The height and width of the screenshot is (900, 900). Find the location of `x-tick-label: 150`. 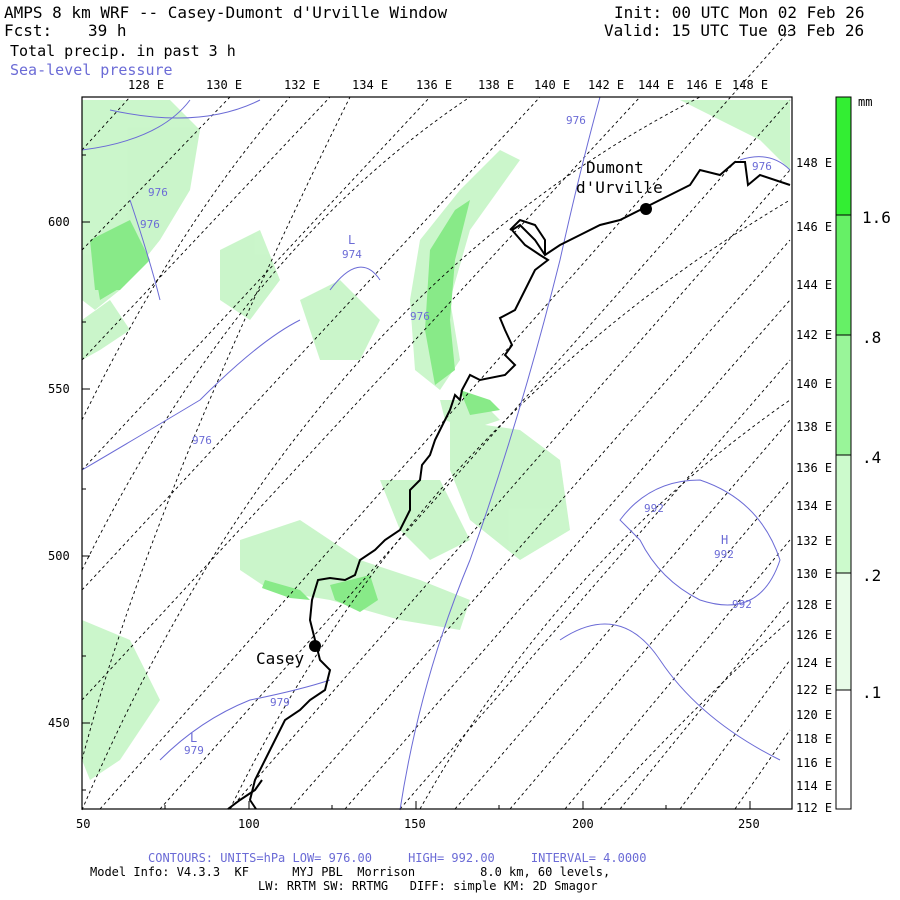

x-tick-label: 150 is located at coordinates (415, 824).